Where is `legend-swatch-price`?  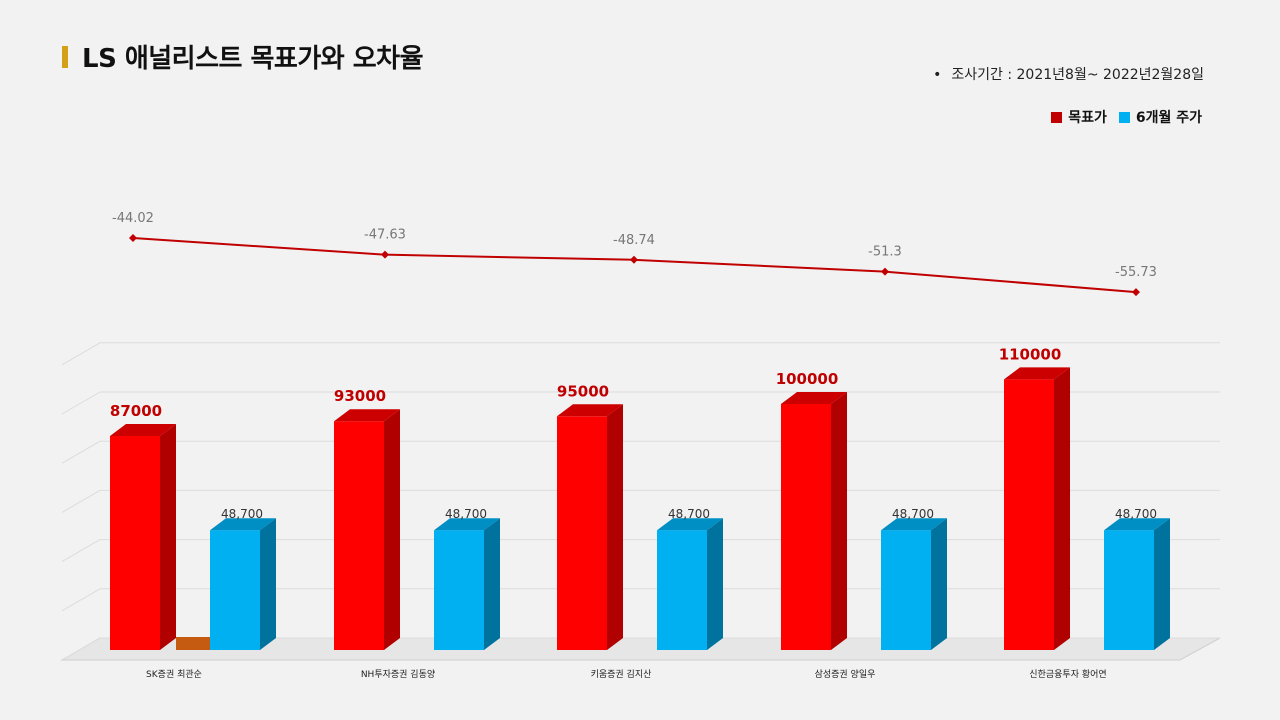 legend-swatch-price is located at coordinates (1124, 117).